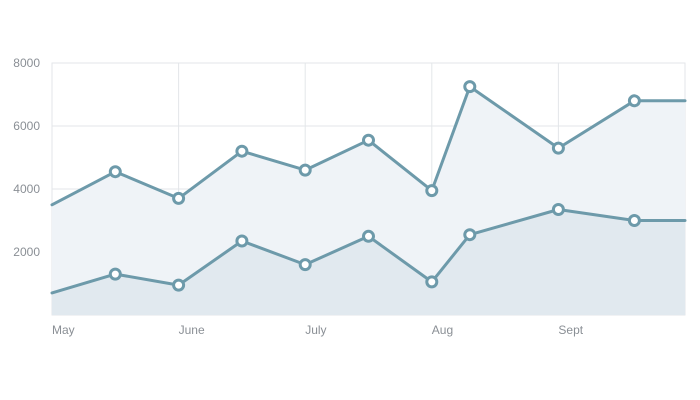 The image size is (700, 400). What do you see at coordinates (192, 330) in the screenshot?
I see `x-tick-label: June` at bounding box center [192, 330].